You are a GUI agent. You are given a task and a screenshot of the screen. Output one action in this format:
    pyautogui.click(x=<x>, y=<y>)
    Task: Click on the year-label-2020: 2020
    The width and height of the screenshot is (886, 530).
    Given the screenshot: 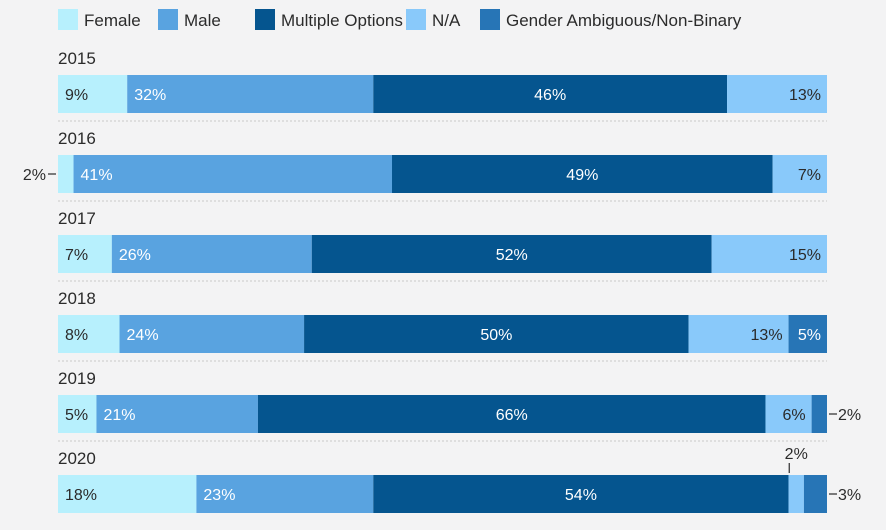 What is the action you would take?
    pyautogui.click(x=77, y=458)
    